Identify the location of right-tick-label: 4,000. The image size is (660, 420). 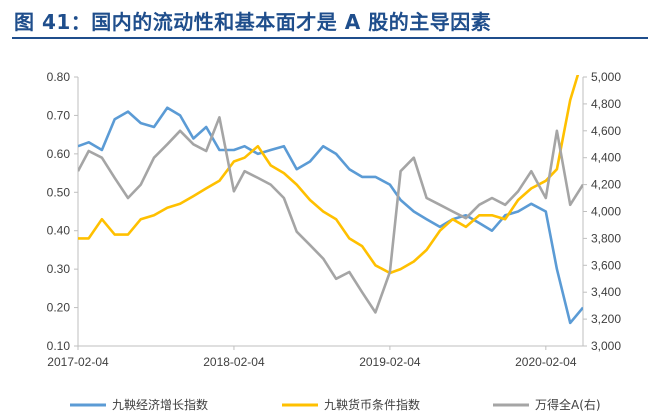
(606, 212).